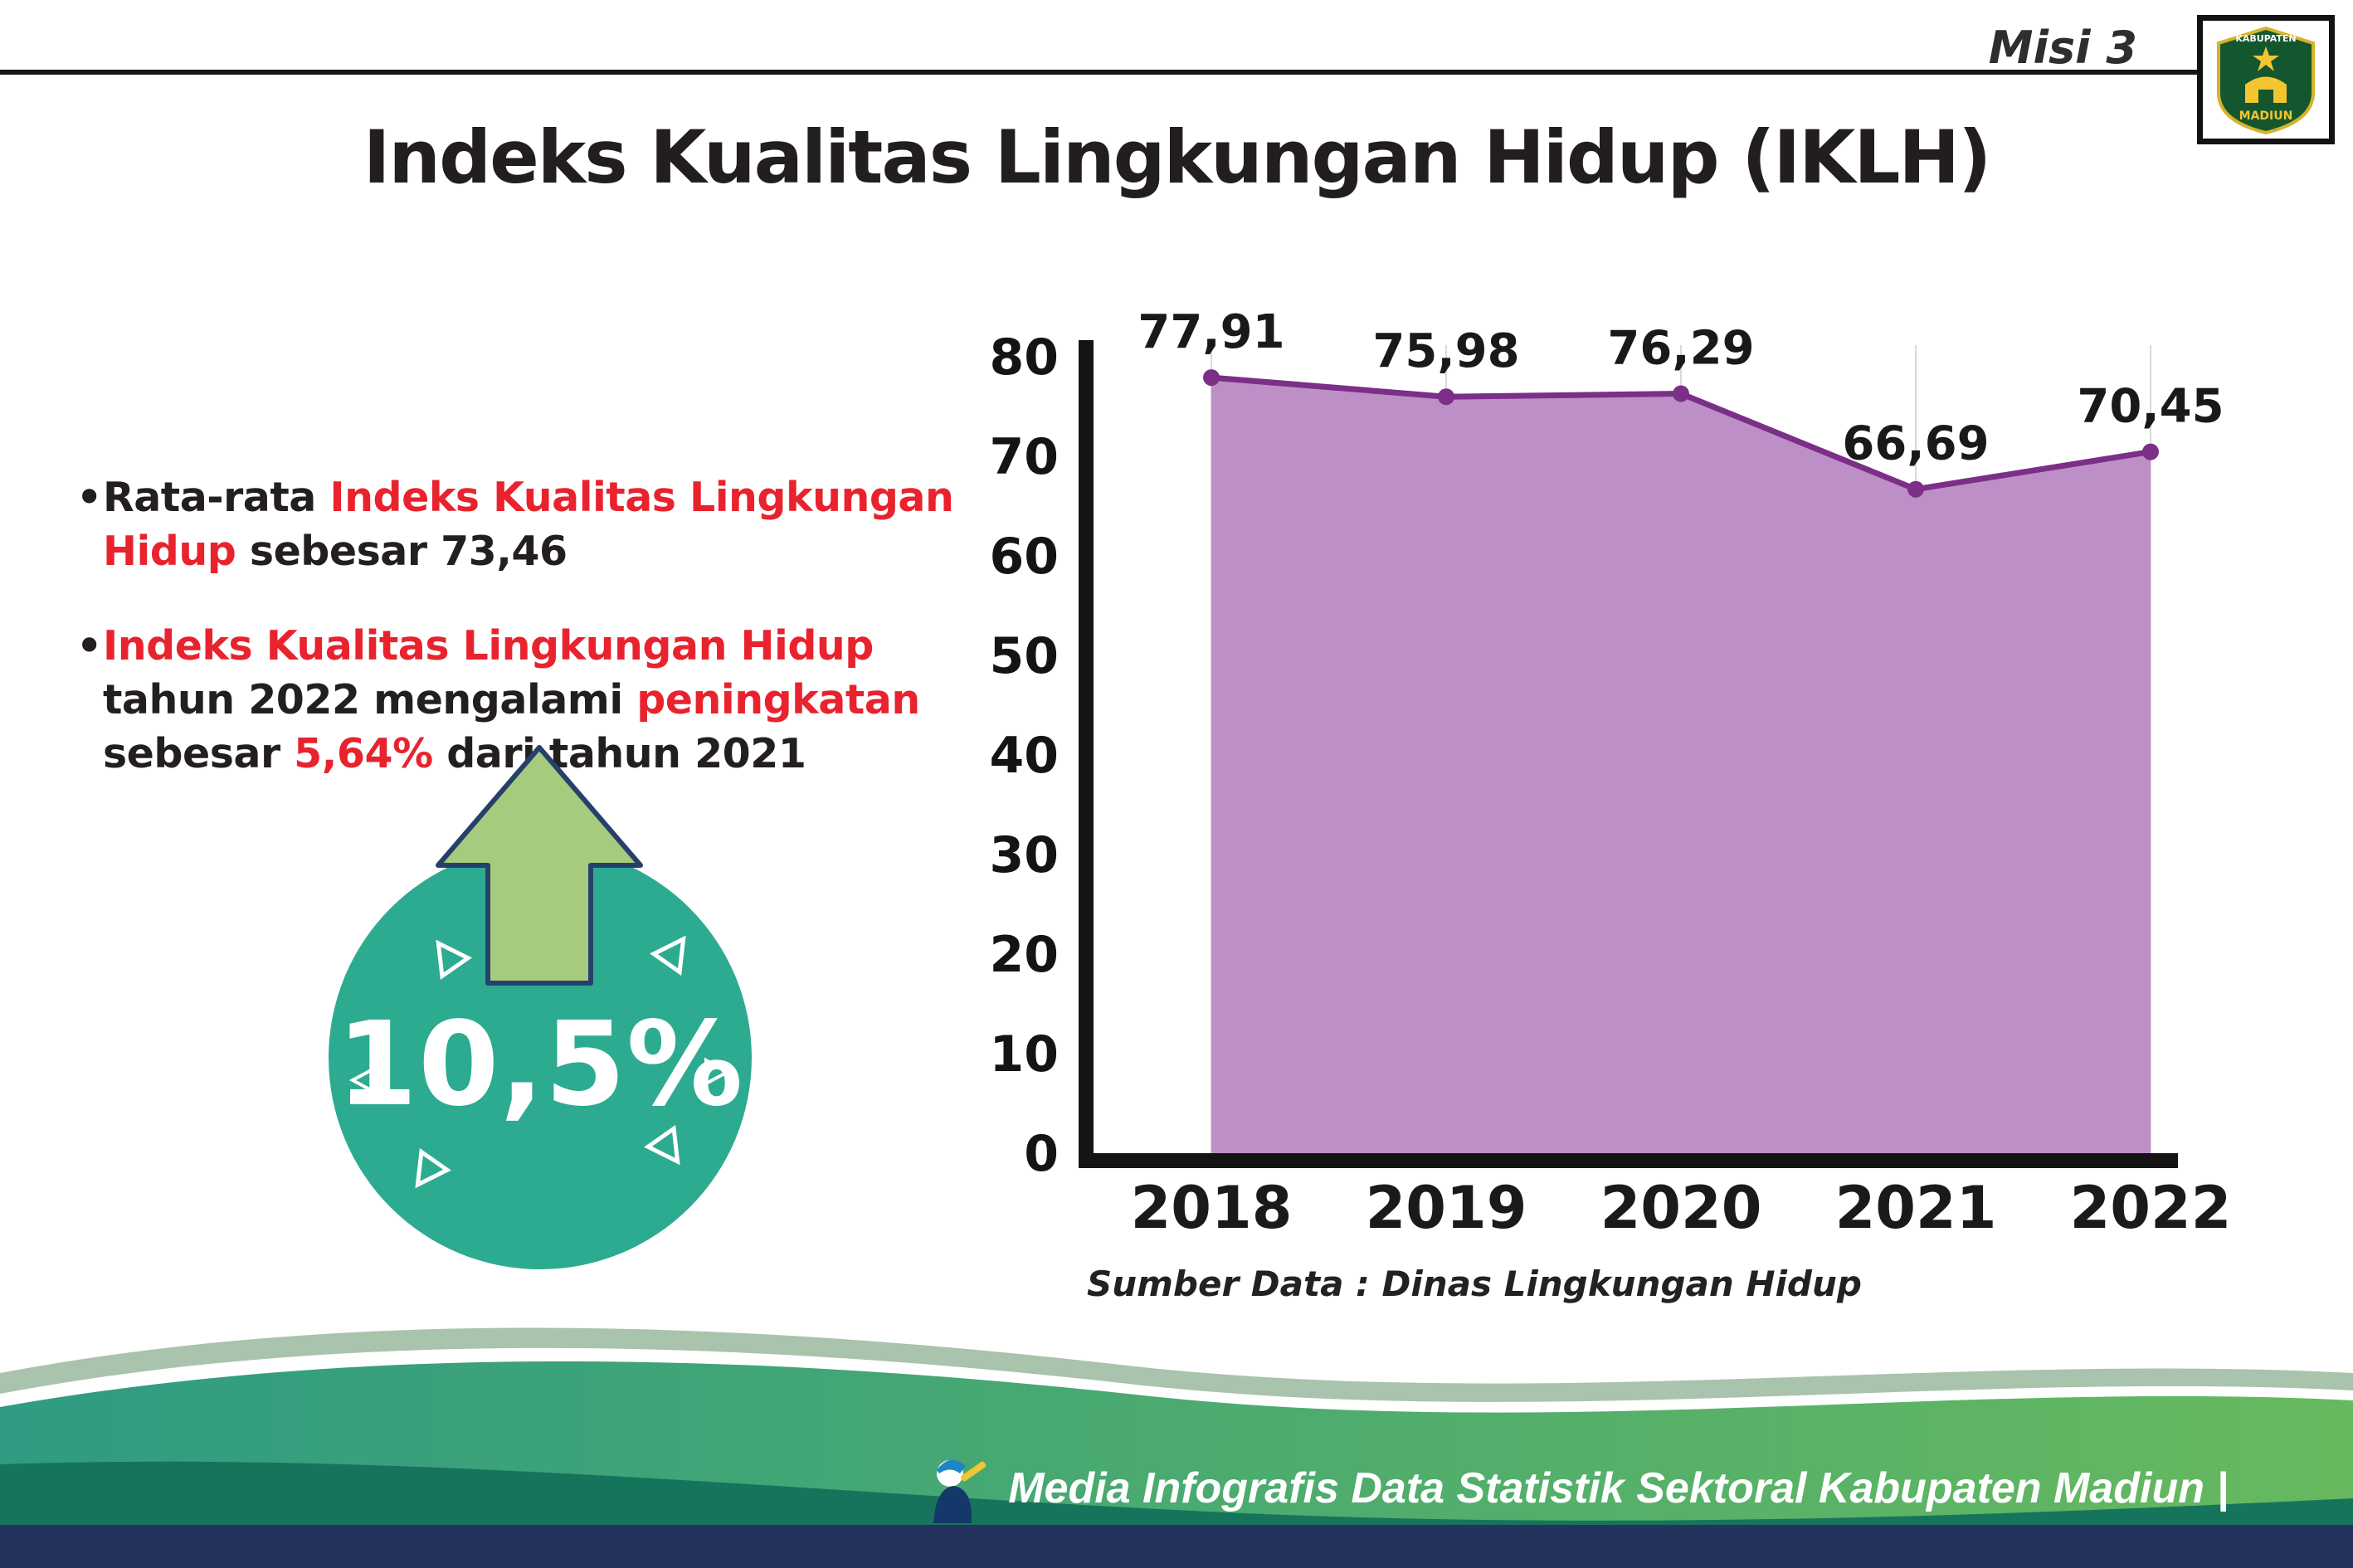 This screenshot has width=2353, height=1568. What do you see at coordinates (1916, 1208) in the screenshot?
I see `svg-text: 2021` at bounding box center [1916, 1208].